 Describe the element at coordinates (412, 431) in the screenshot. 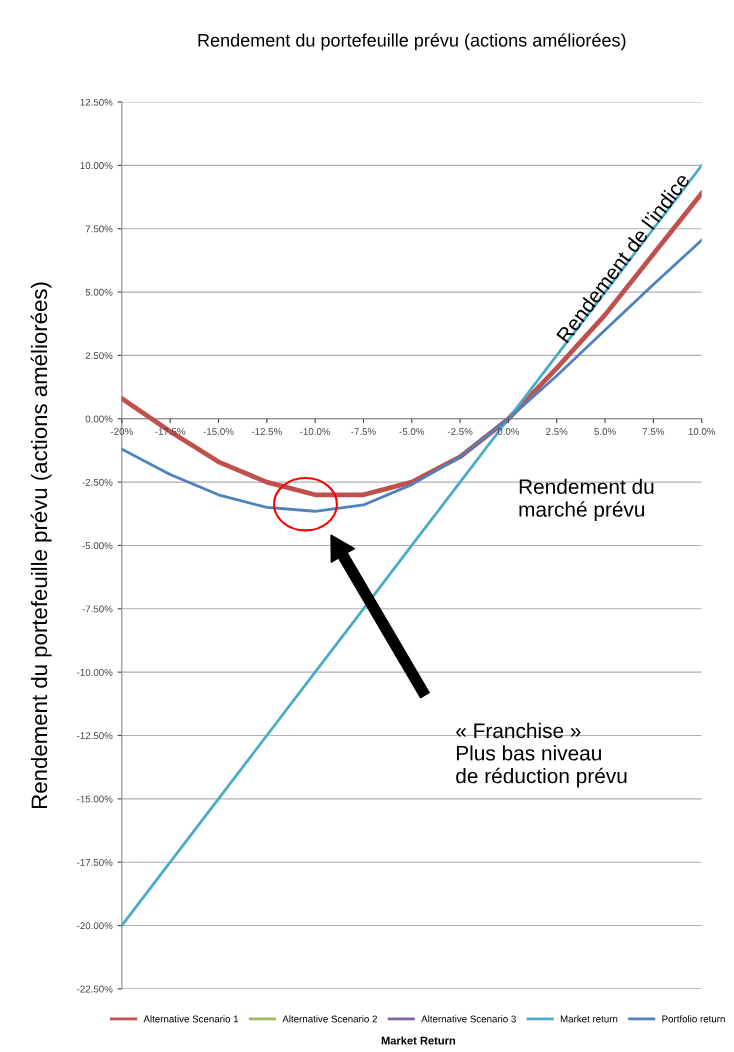

I see `x-tick-label: -5.0%` at that location.